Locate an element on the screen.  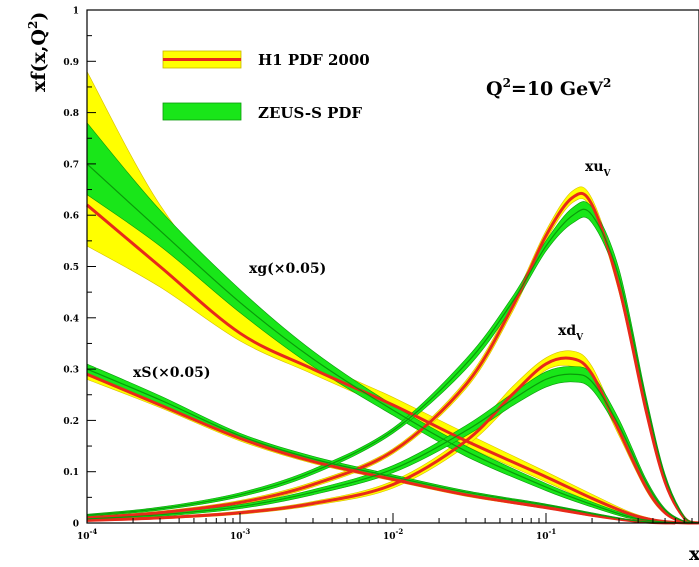
q2-main: Q is located at coordinates (494, 89).